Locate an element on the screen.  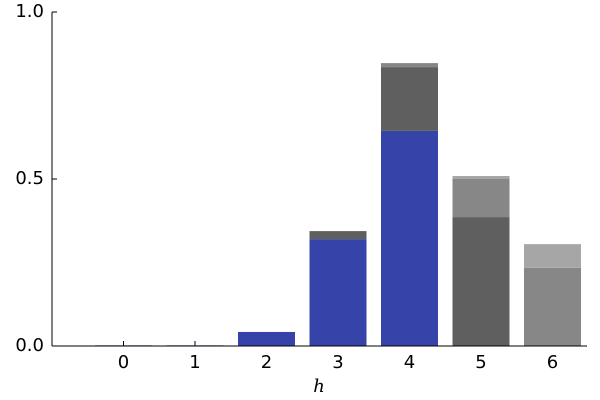
y-tick-label: 0.5 is located at coordinates (29, 178).